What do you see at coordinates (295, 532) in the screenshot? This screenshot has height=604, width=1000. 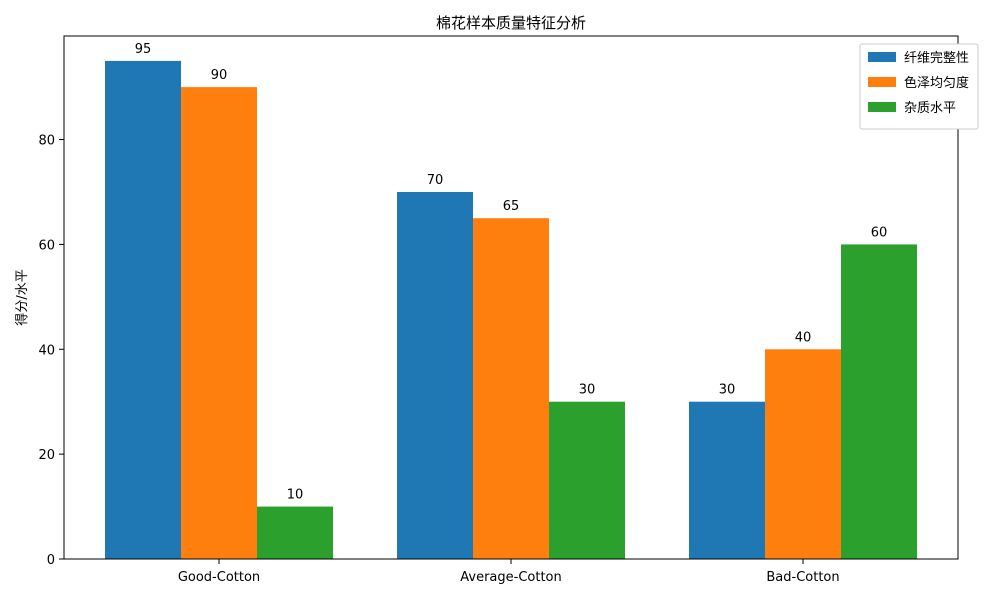 I see `bar-series-3-good-cotton` at bounding box center [295, 532].